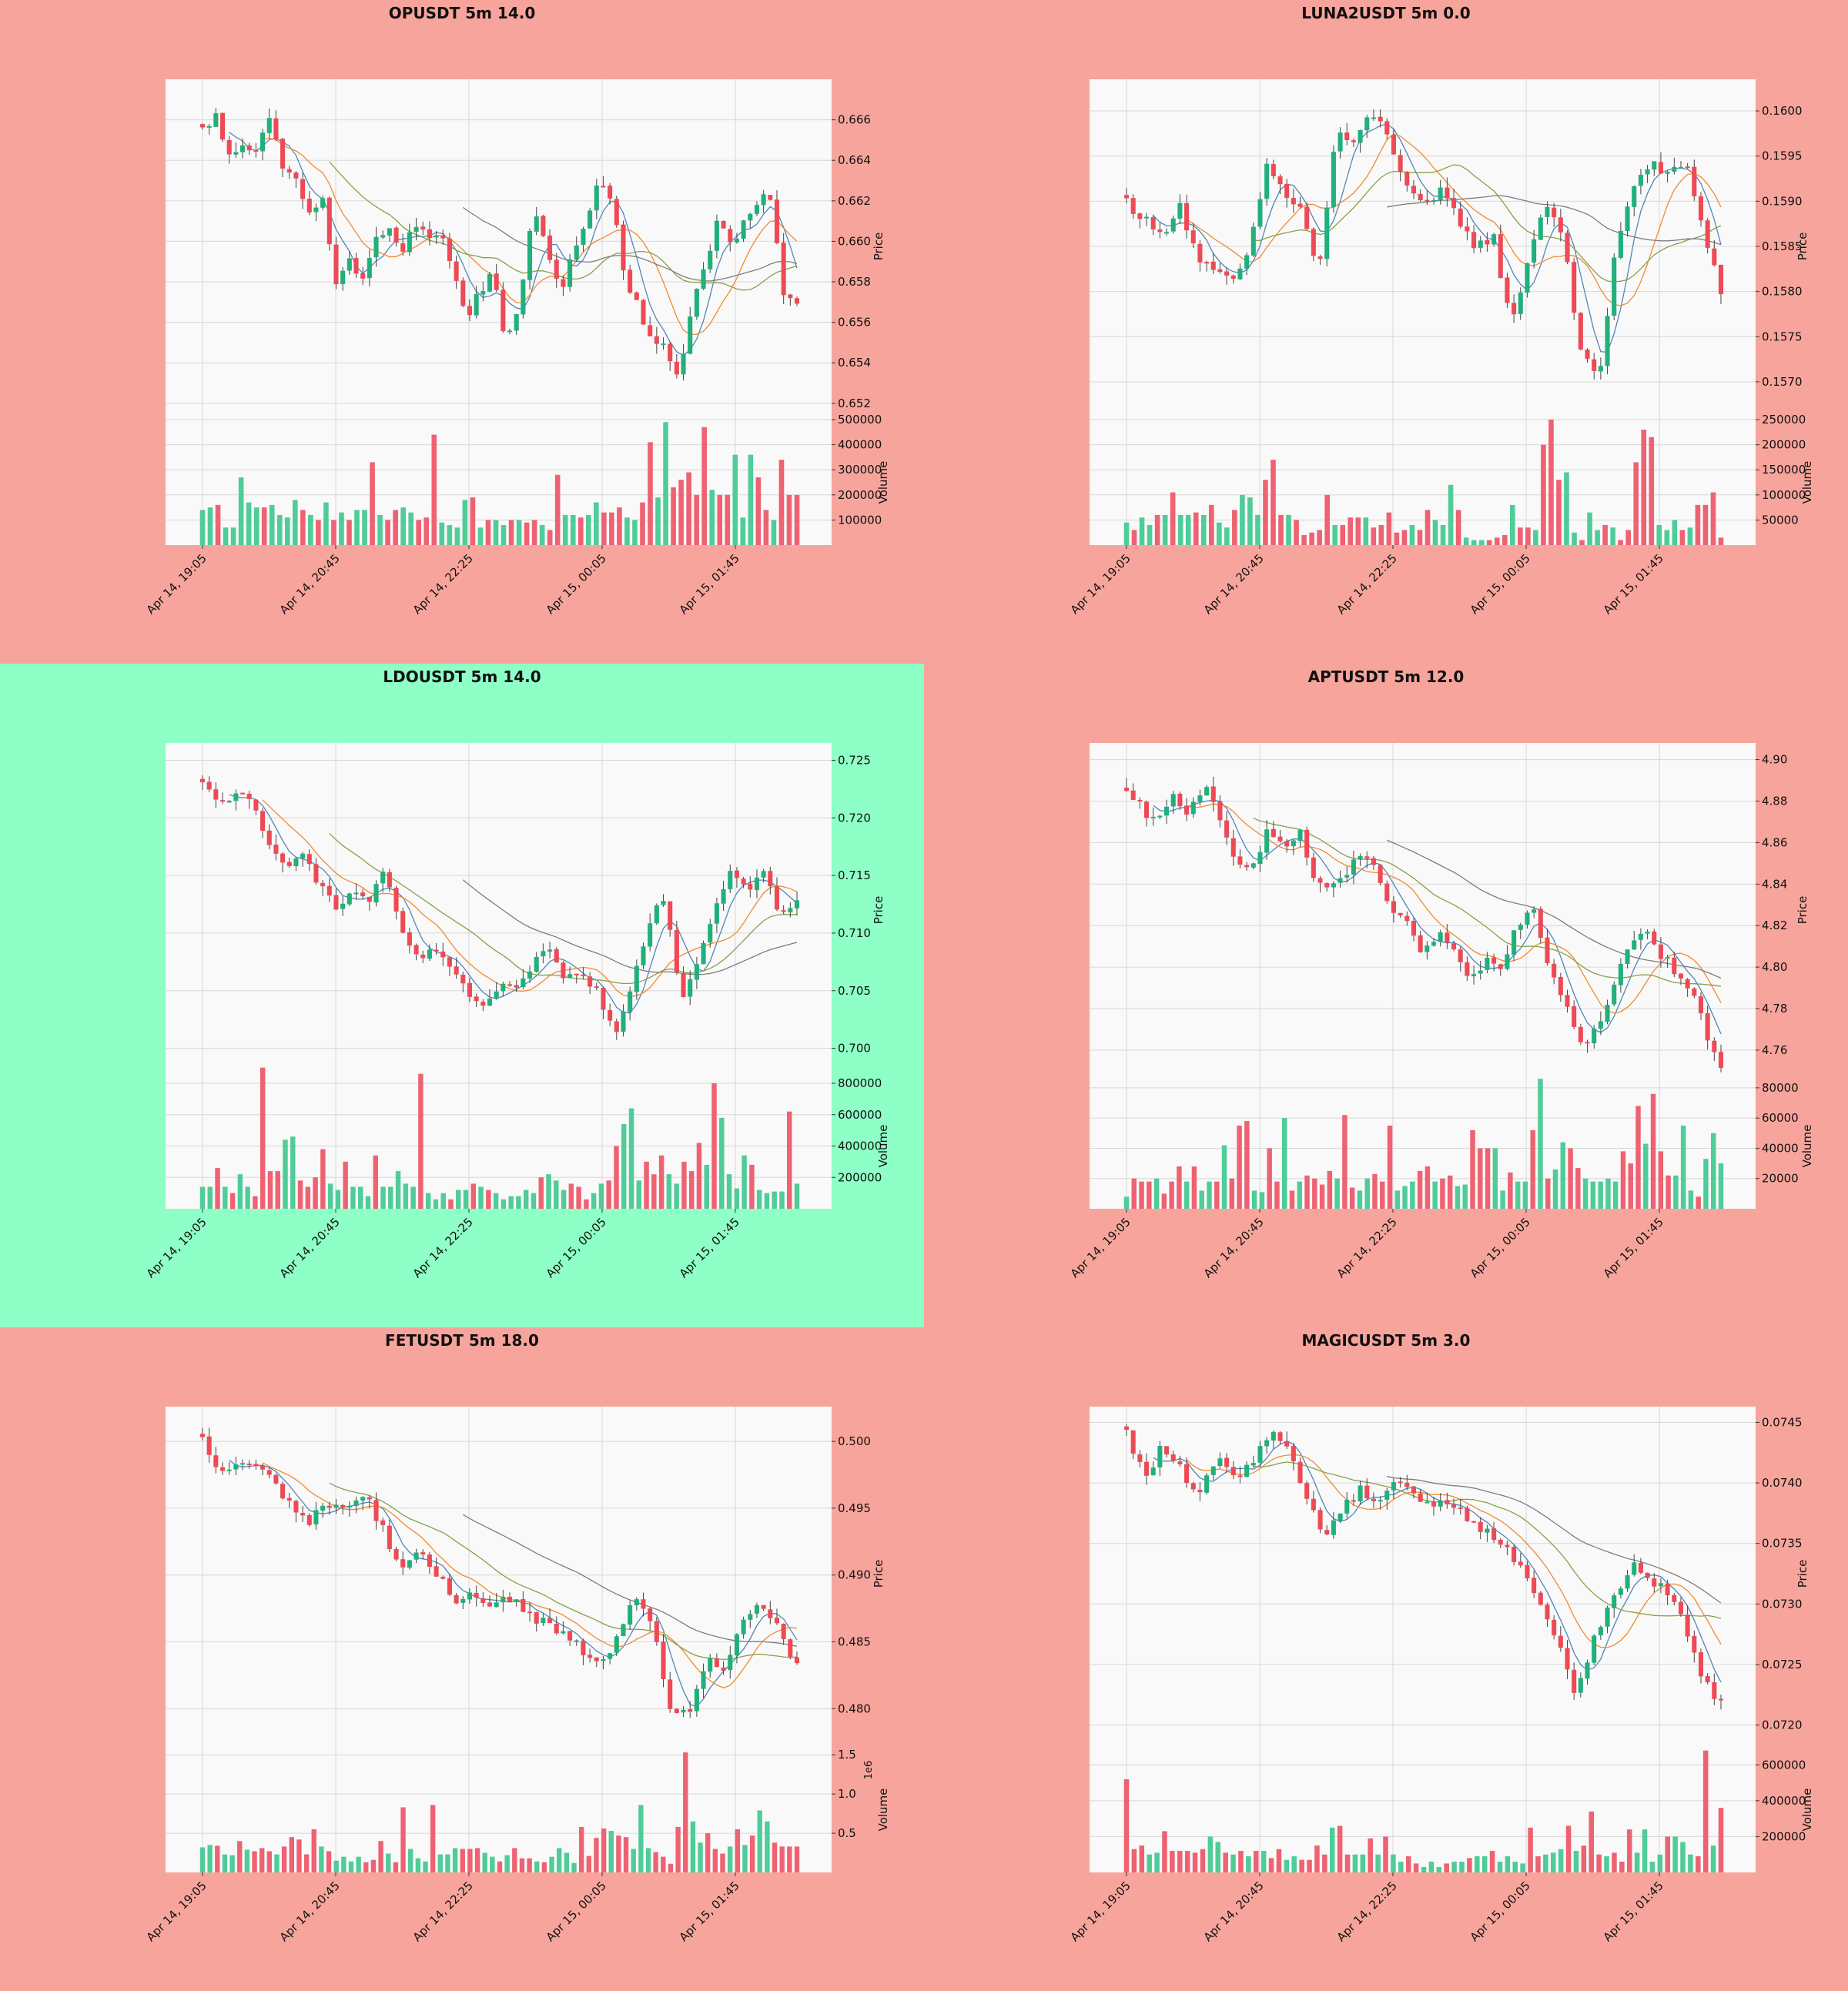  What do you see at coordinates (854, 403) in the screenshot?
I see `price-tick-label: 0.652` at bounding box center [854, 403].